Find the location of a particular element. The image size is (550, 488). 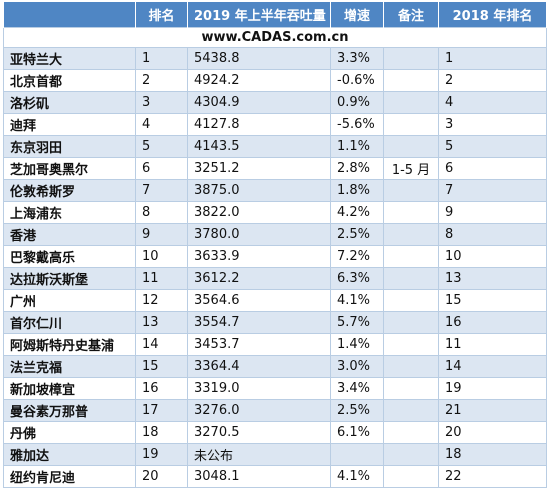

volume-cell: 3276.0 is located at coordinates (259, 410).